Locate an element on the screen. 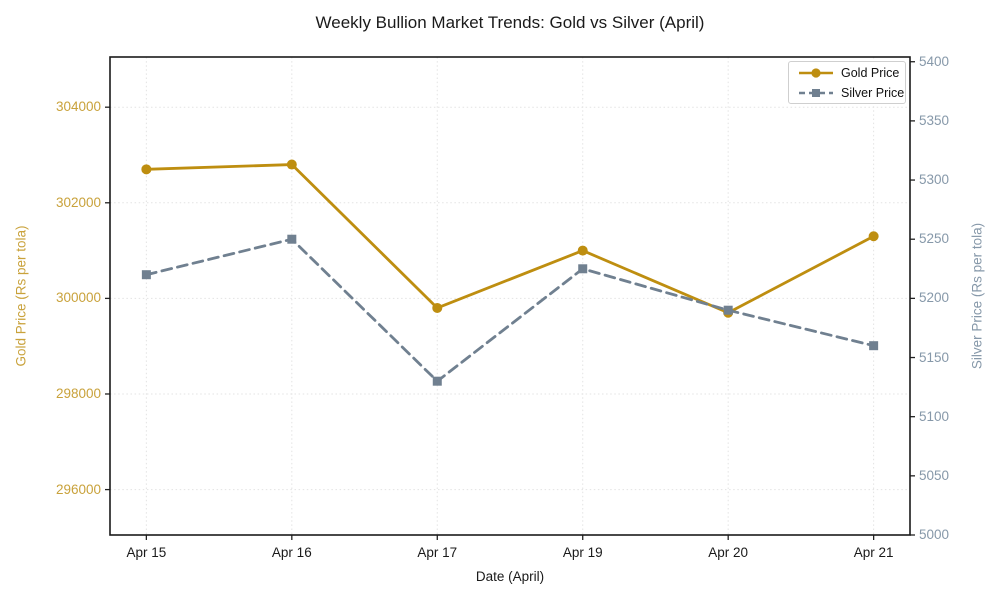 This screenshot has height=600, width=1000. gold-line-icon is located at coordinates (816, 72).